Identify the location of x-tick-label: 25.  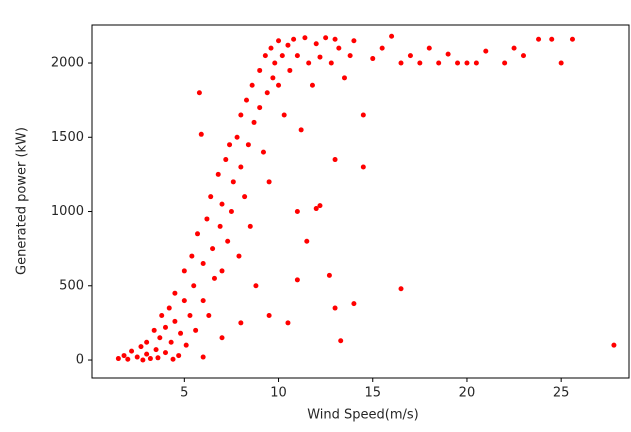
(561, 393).